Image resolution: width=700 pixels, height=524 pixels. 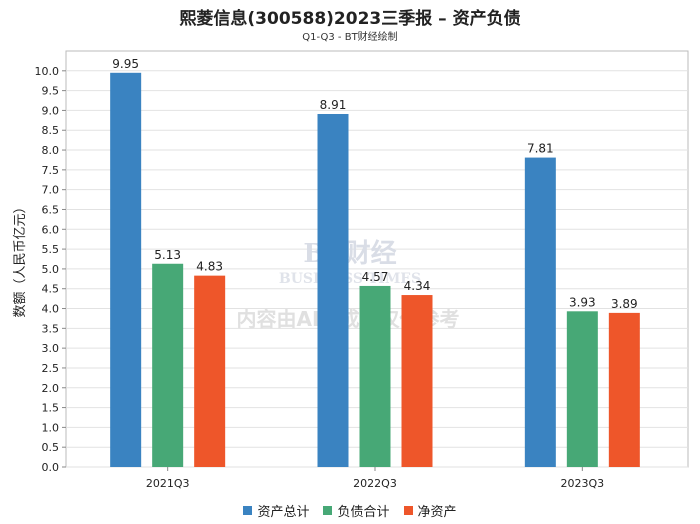 I want to click on legend-label-liabilities: 负债合计, so click(x=363, y=512).